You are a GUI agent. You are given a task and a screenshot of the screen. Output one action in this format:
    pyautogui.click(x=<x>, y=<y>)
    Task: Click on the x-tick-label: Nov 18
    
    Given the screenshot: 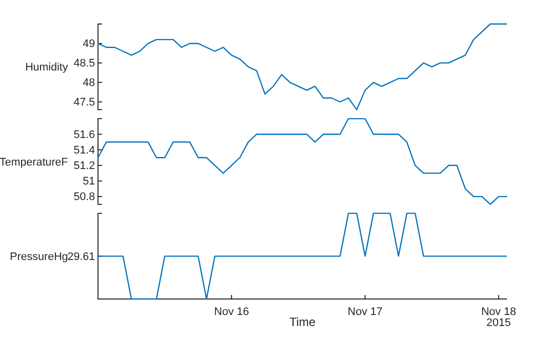 What is the action you would take?
    pyautogui.click(x=498, y=312)
    